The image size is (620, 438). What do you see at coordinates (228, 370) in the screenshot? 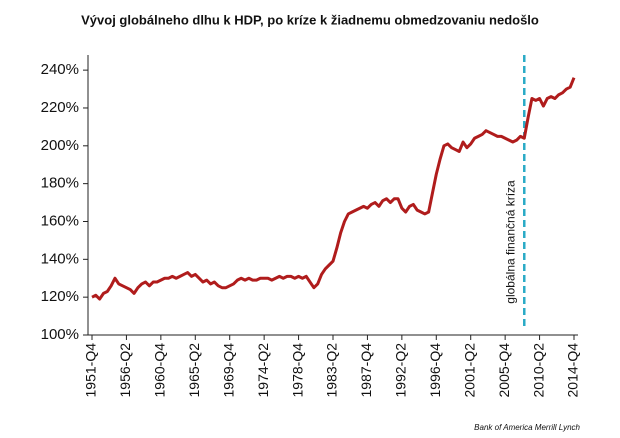
I see `x-tick-label: 1969-Q4` at bounding box center [228, 370].